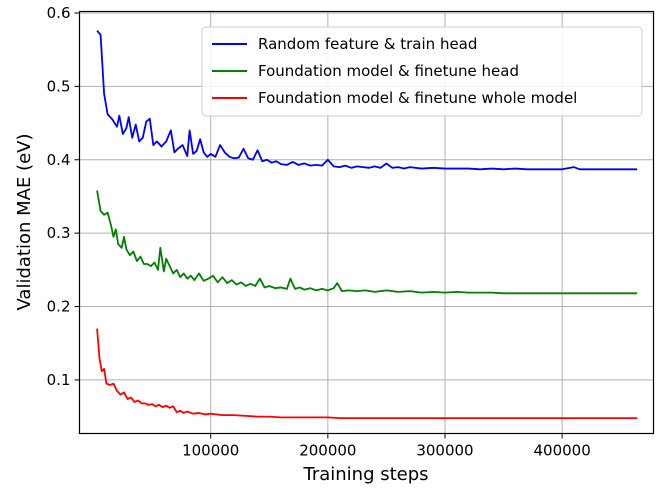 This screenshot has width=664, height=498. What do you see at coordinates (388, 71) in the screenshot?
I see `legend-label-1: Foundation model & finetune head` at bounding box center [388, 71].